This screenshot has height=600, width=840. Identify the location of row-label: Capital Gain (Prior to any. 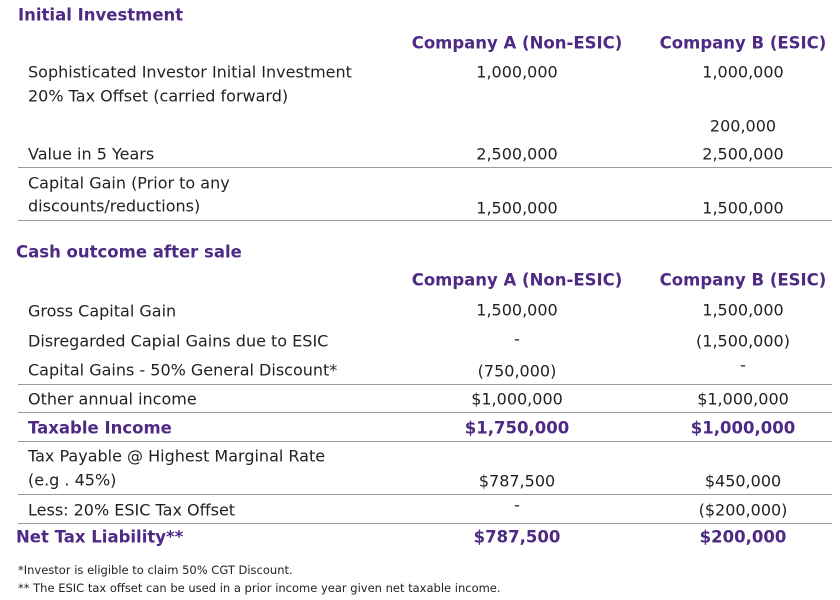
(129, 183).